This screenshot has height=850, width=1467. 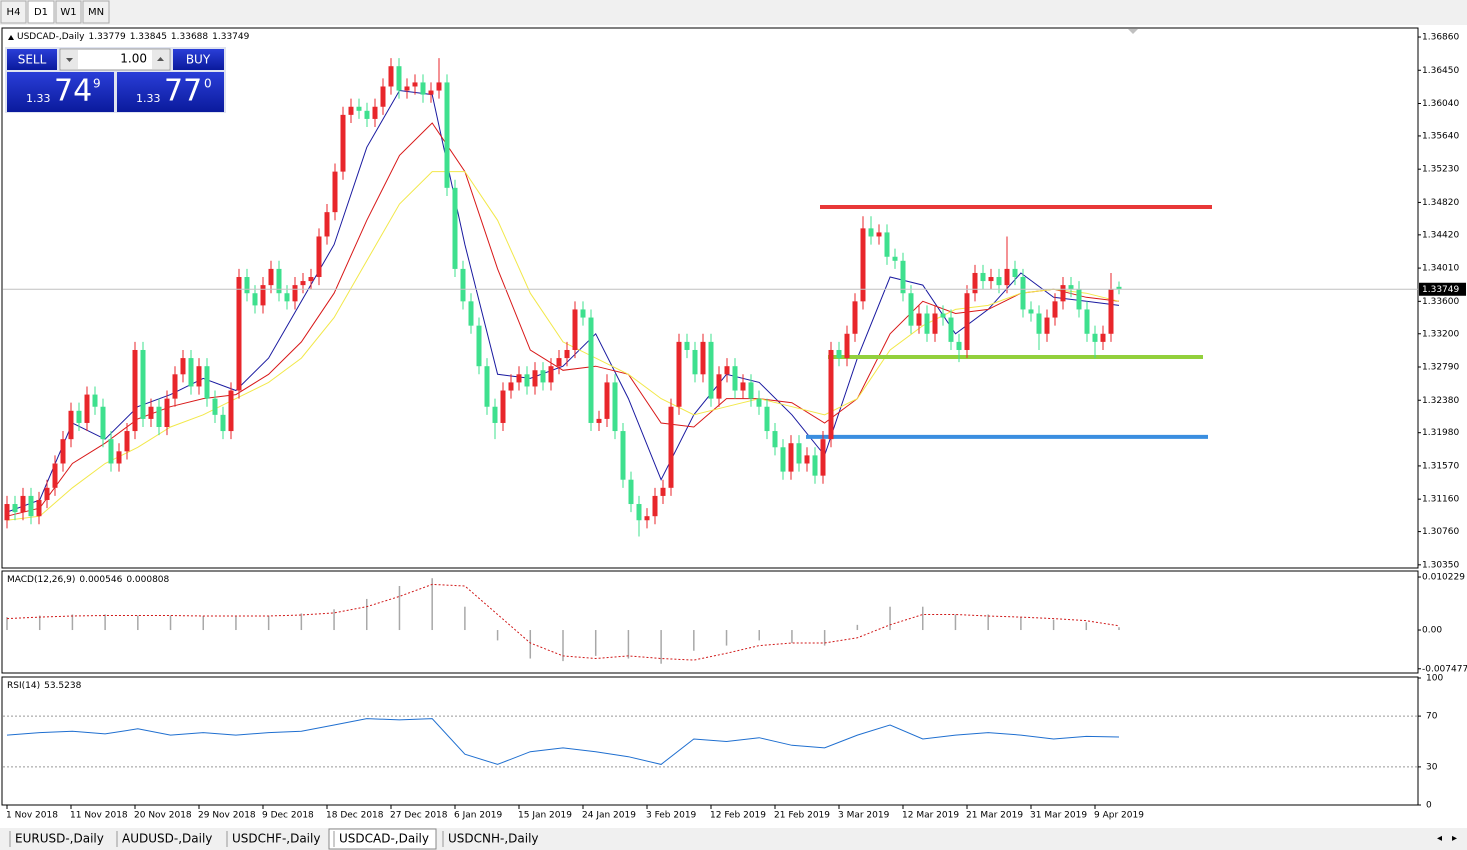 What do you see at coordinates (710, 741) in the screenshot?
I see `rsi-panel` at bounding box center [710, 741].